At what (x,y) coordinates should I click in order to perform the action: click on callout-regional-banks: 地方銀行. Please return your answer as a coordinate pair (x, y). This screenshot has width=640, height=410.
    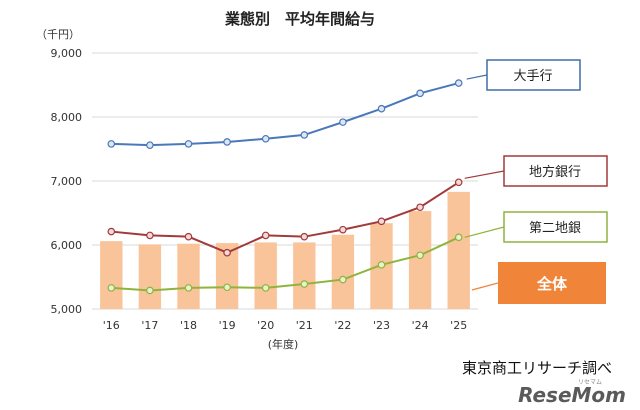
    Looking at the image, I should click on (536, 171).